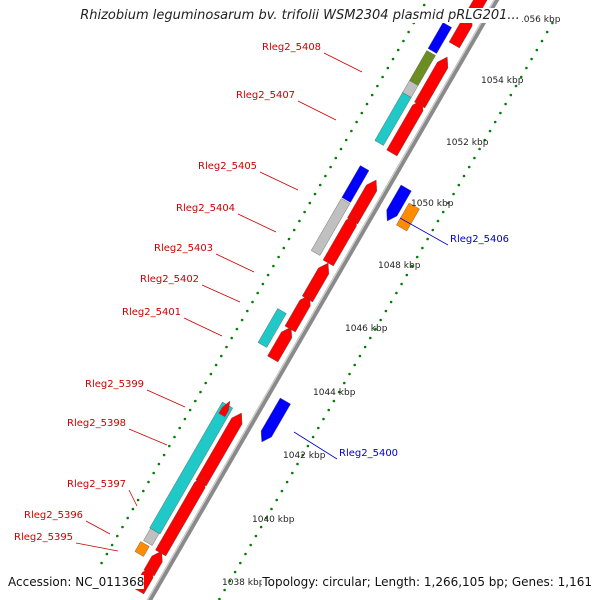  Describe the element at coordinates (114, 384) in the screenshot. I see `gene-label-rleg2_5399: Rleg2_5399` at that location.